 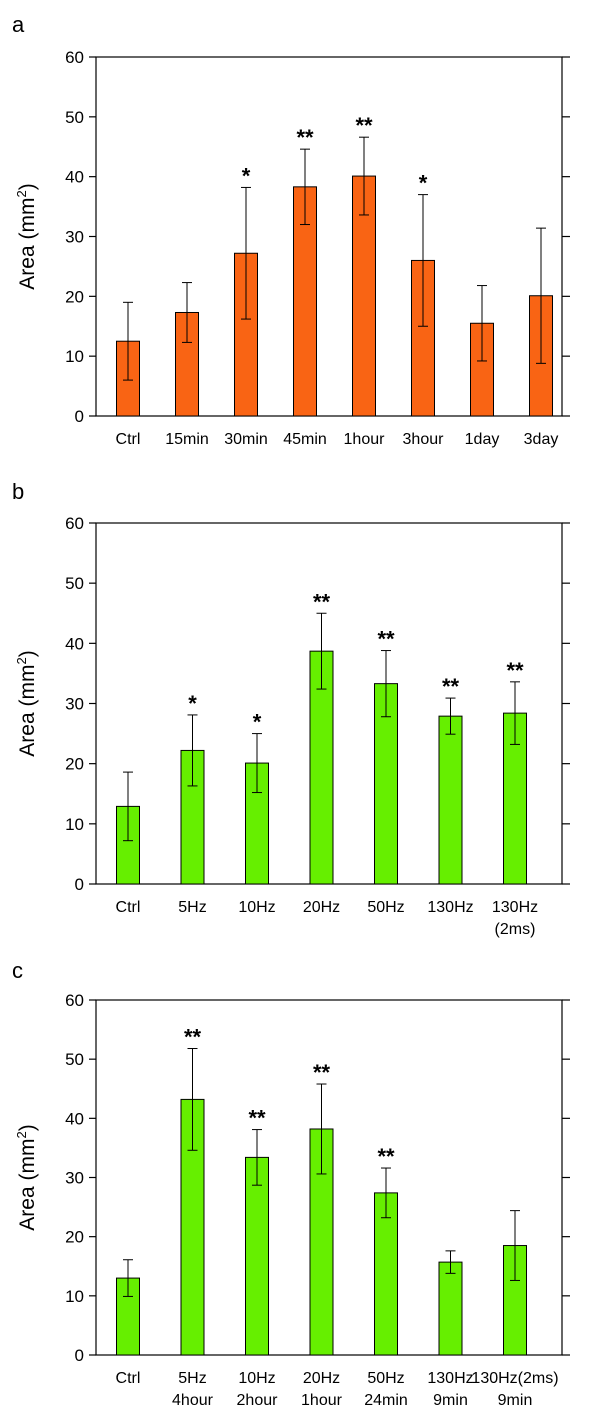 What do you see at coordinates (514, 1378) in the screenshot?
I see `x-tick-label: 130Hz(2ms)` at bounding box center [514, 1378].